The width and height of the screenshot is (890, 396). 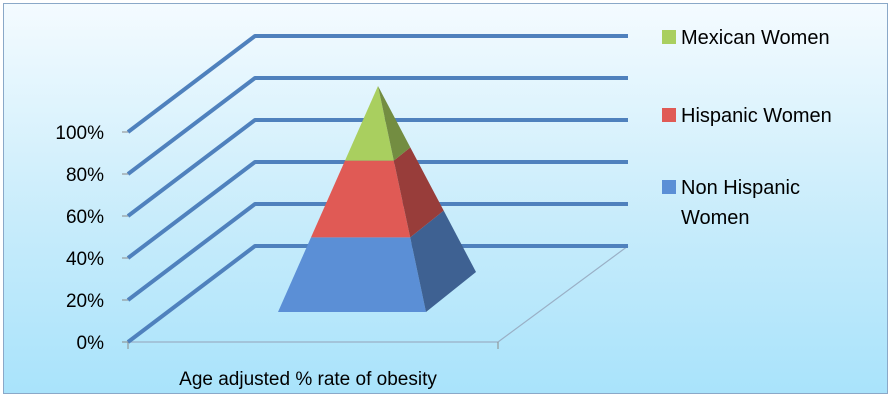 I want to click on segment-front-mexican-women, so click(x=369, y=123).